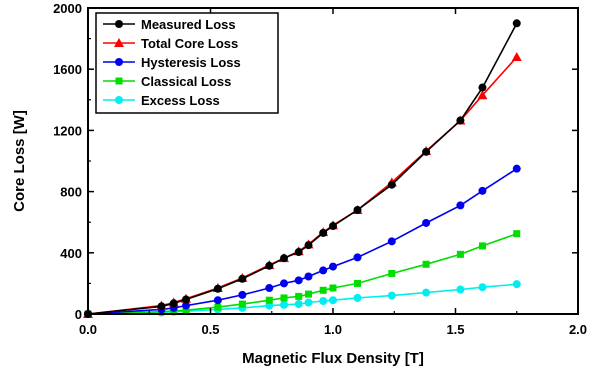 The image size is (597, 374). I want to click on y-axis-title: Core Loss [W], so click(19, 161).